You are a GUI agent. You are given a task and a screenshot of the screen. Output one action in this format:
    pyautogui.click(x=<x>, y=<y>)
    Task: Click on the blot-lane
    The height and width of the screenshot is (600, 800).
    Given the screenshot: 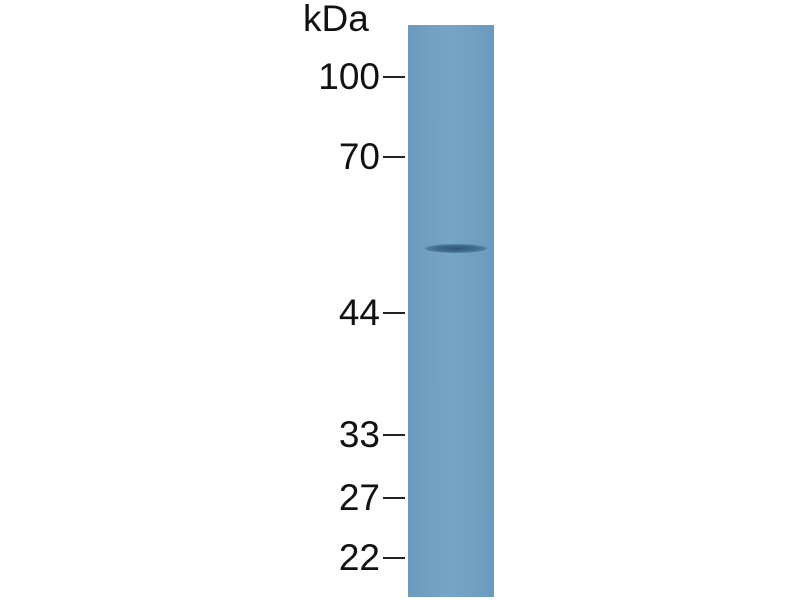 What is the action you would take?
    pyautogui.click(x=451, y=311)
    